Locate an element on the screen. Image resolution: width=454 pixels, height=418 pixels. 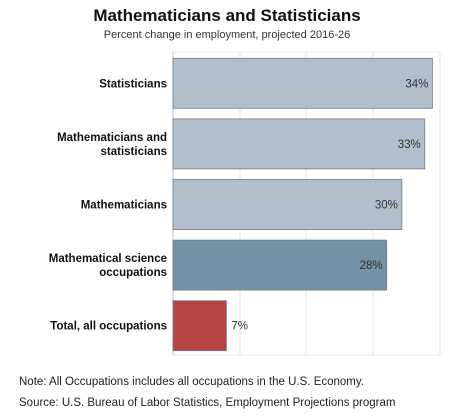
category-label-line: Total, all occupations is located at coordinates (108, 327).